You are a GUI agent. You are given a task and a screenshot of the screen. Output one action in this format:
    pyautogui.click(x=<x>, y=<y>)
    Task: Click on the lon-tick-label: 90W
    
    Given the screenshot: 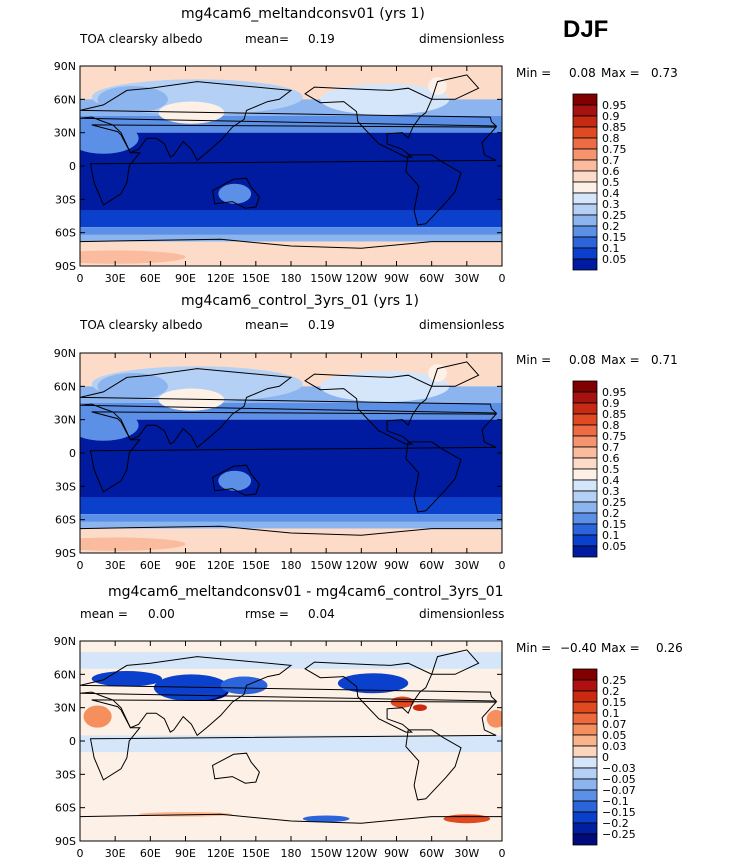 What is the action you would take?
    pyautogui.click(x=396, y=565)
    